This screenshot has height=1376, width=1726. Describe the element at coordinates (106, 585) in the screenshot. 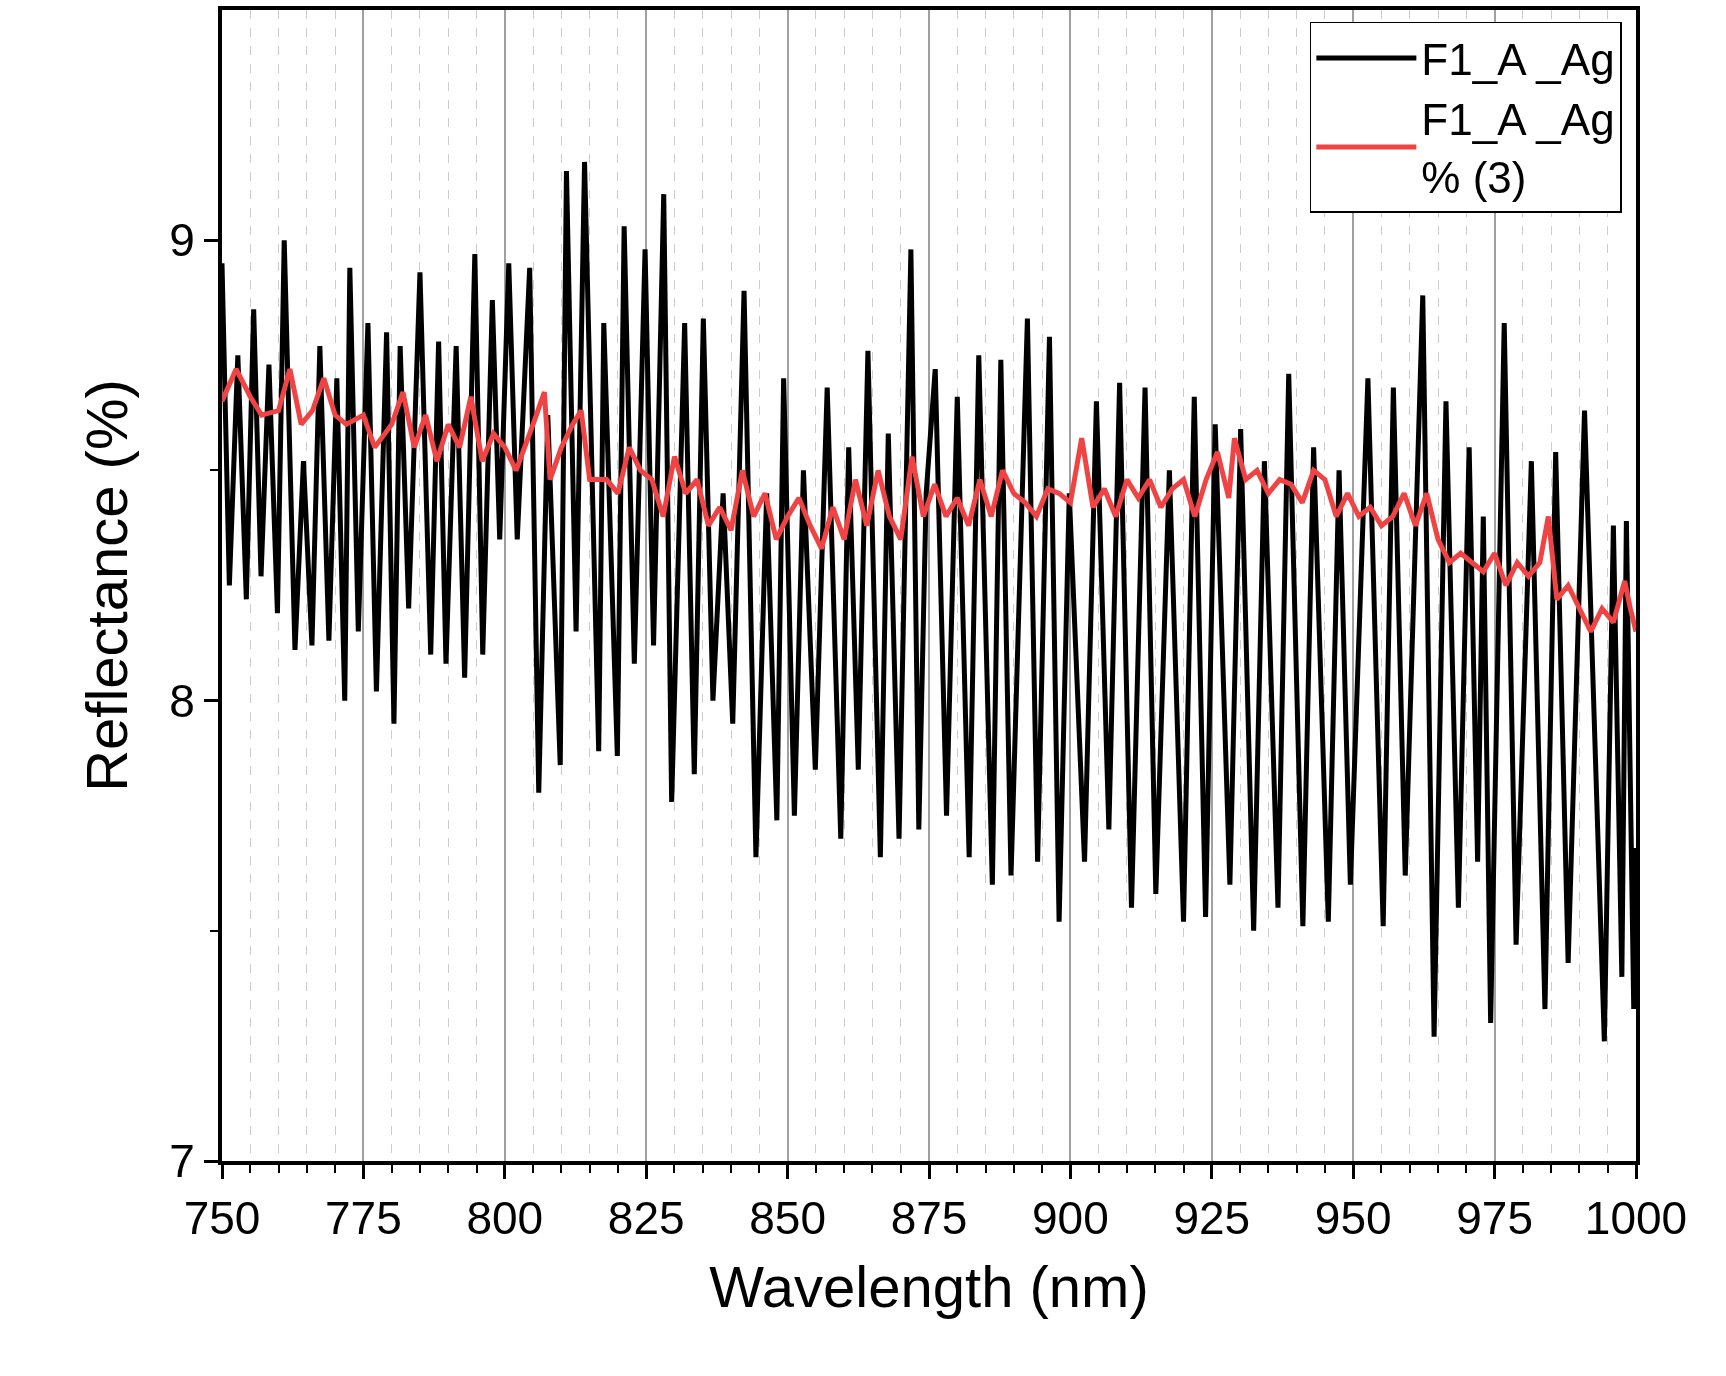

I see `y-axis-title: Reflectance (%)` at that location.